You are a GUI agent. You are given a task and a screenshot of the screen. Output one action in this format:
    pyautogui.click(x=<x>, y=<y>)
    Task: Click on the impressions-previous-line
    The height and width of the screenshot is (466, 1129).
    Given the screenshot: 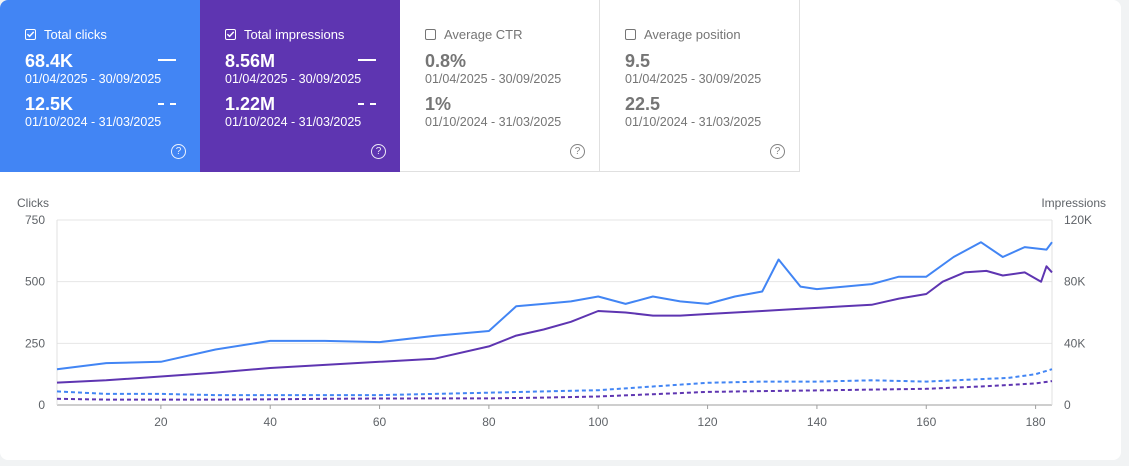 What is the action you would take?
    pyautogui.click(x=554, y=390)
    